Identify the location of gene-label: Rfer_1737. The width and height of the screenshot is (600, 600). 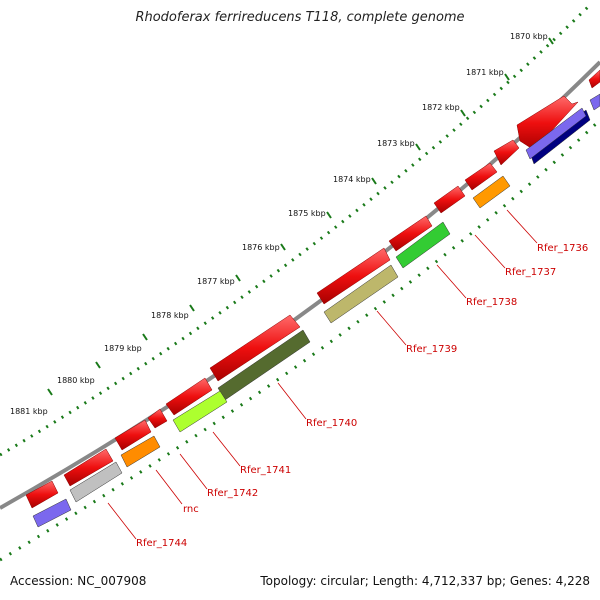
(530, 272).